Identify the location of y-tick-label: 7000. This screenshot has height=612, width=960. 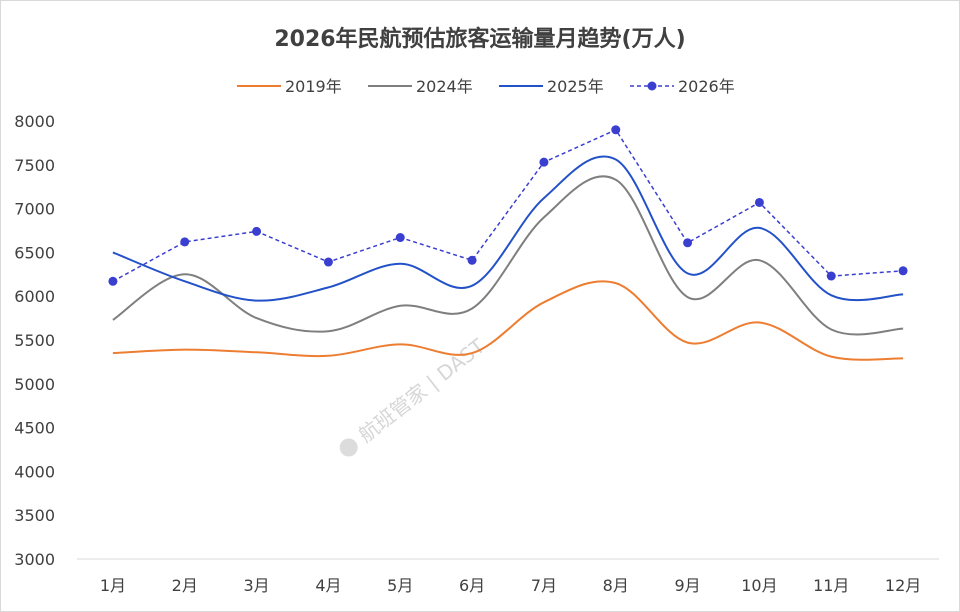
(34, 209).